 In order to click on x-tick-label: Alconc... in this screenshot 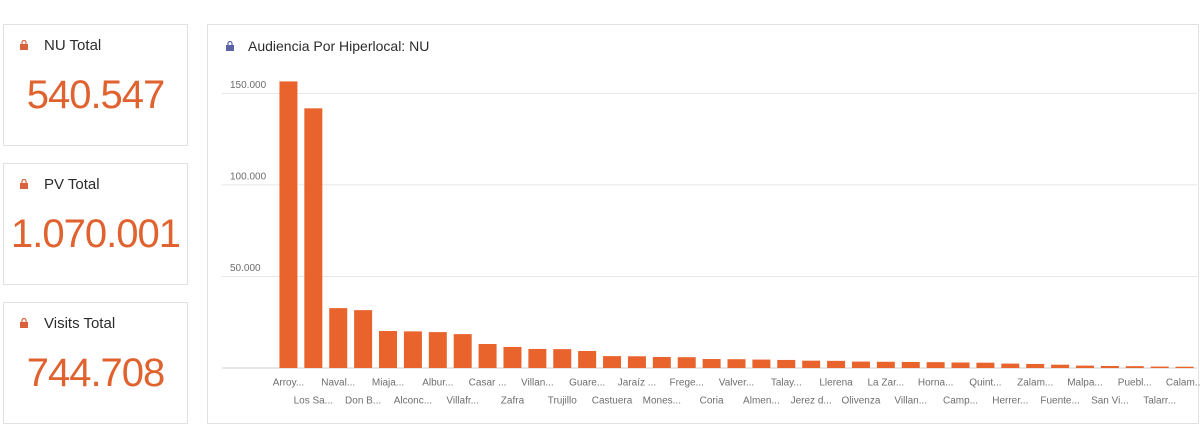, I will do `click(413, 401)`.